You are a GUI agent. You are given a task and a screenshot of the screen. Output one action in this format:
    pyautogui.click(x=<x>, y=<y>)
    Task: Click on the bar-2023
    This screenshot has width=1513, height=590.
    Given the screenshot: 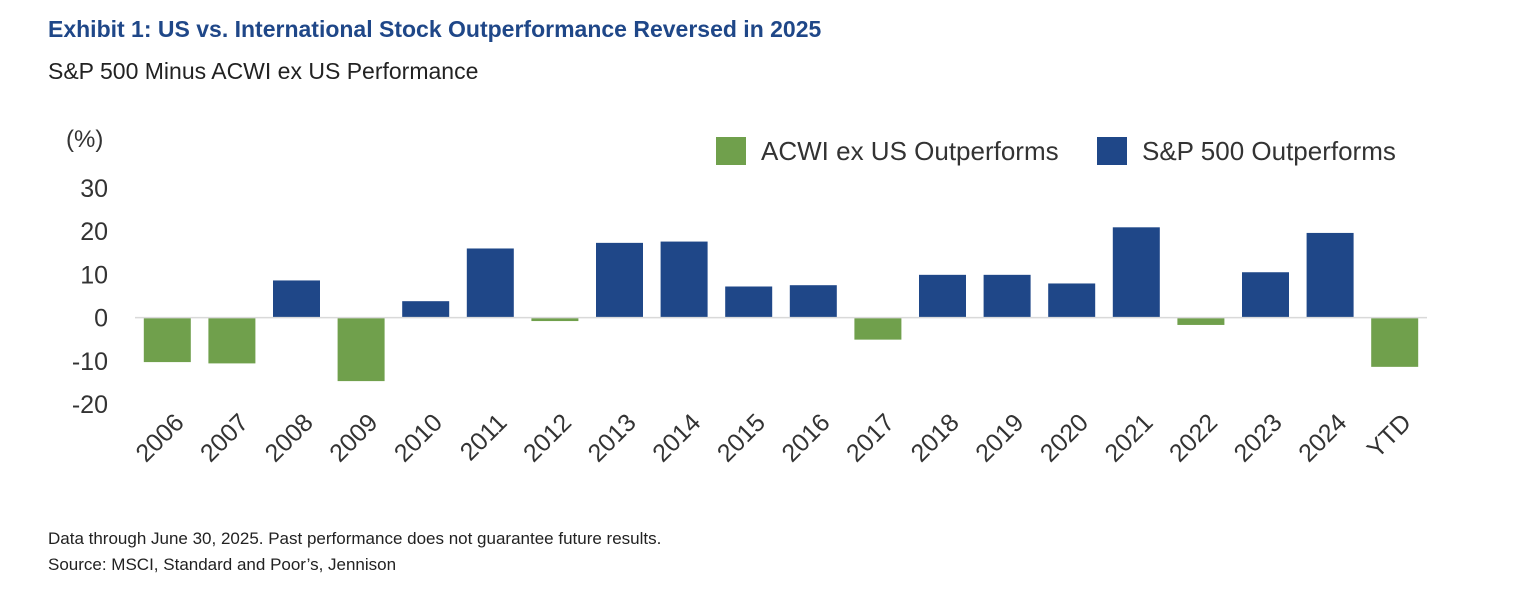 What is the action you would take?
    pyautogui.click(x=1265, y=295)
    